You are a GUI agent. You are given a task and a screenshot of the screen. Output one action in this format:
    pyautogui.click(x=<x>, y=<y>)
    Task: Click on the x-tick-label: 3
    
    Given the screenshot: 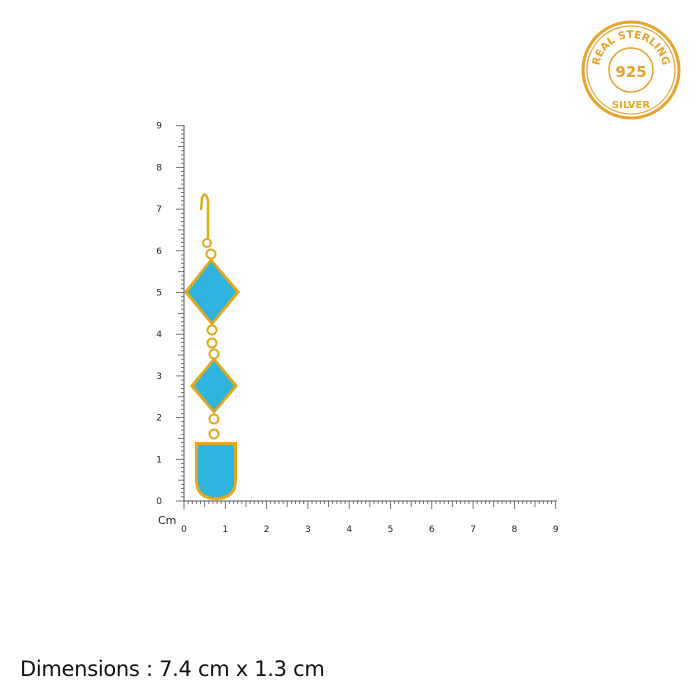 What is the action you would take?
    pyautogui.click(x=308, y=530)
    